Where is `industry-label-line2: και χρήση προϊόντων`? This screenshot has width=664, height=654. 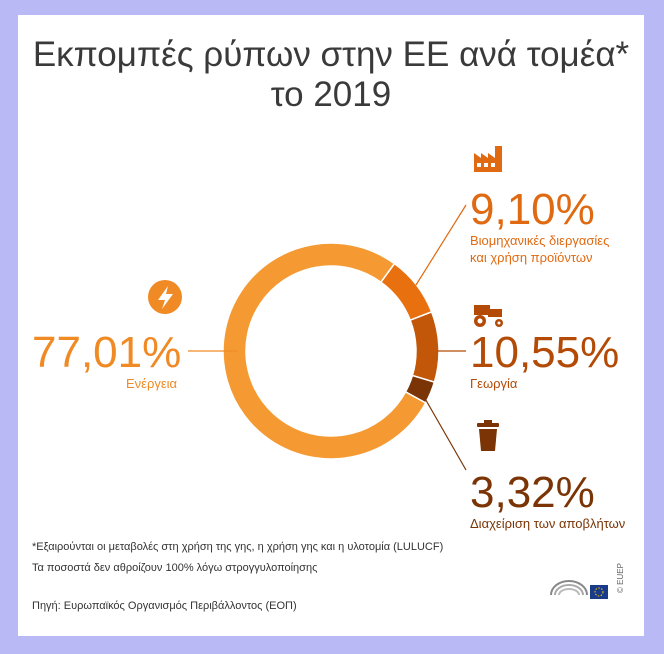 industry-label-line2: και χρήση προϊόντων is located at coordinates (531, 257).